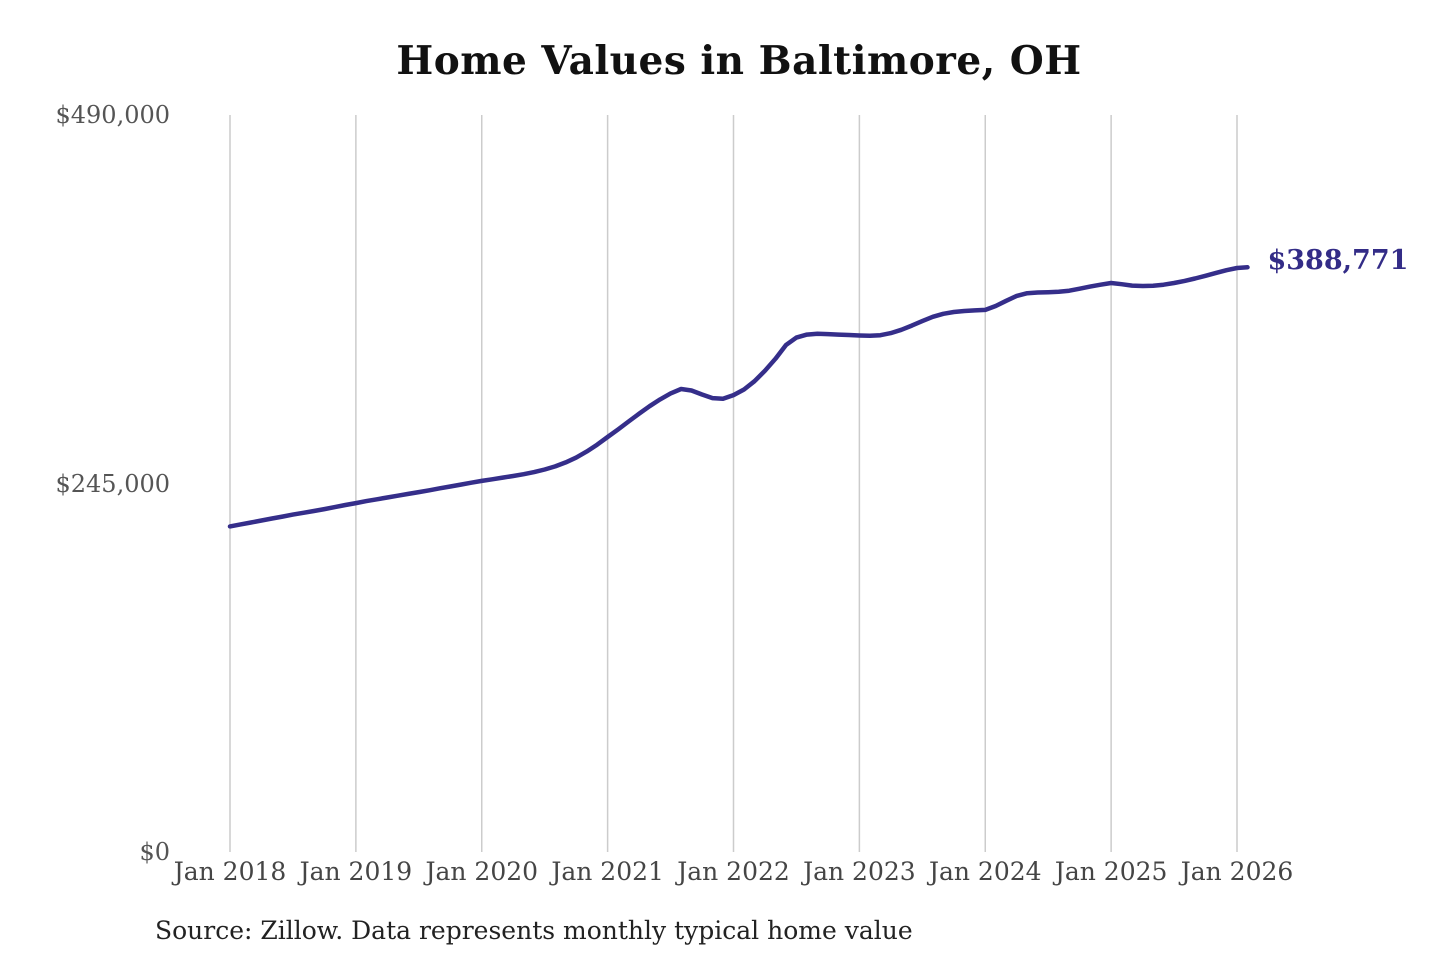 This screenshot has width=1440, height=960. What do you see at coordinates (859, 871) in the screenshot?
I see `x-axis-tick-label: Jan 2023` at bounding box center [859, 871].